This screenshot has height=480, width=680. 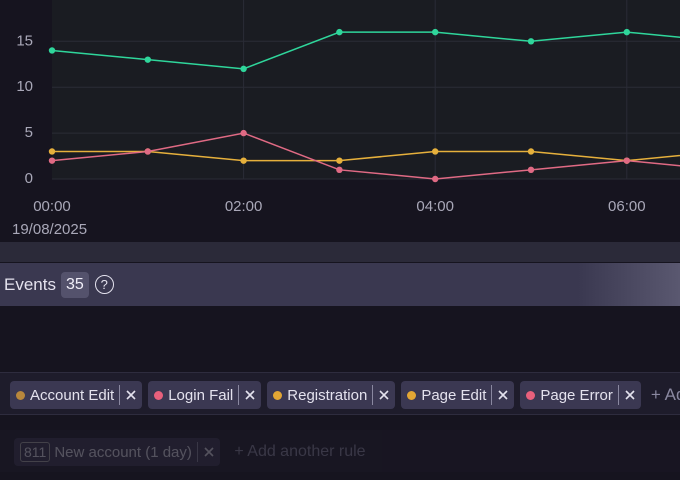 What do you see at coordinates (244, 206) in the screenshot?
I see `x-tick-label: 02:00` at bounding box center [244, 206].